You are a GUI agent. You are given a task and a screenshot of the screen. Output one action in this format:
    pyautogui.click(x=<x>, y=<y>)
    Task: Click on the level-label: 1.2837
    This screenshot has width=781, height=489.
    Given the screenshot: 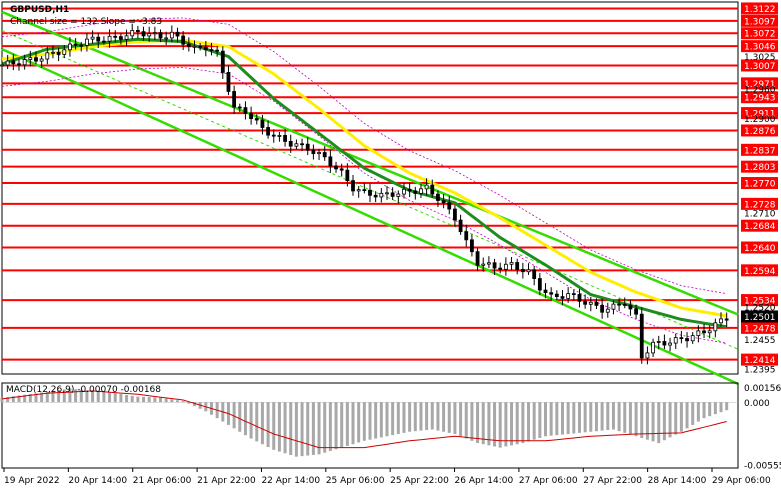 What is the action you would take?
    pyautogui.click(x=760, y=151)
    